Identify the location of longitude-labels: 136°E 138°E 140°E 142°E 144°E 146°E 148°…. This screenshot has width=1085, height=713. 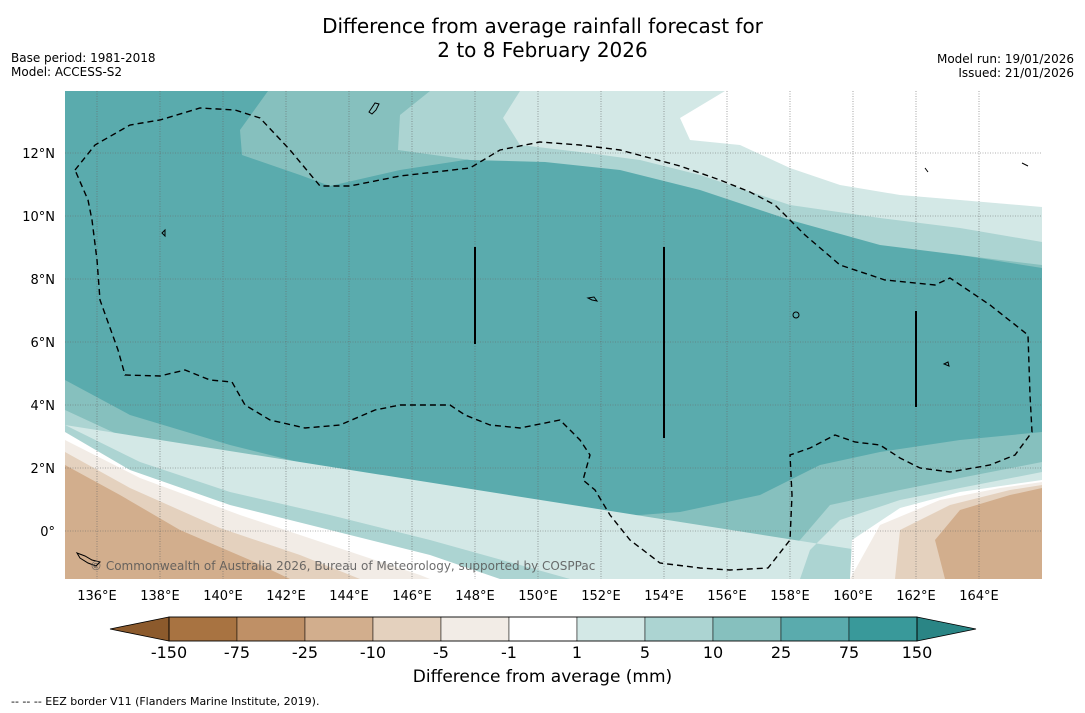
(538, 596).